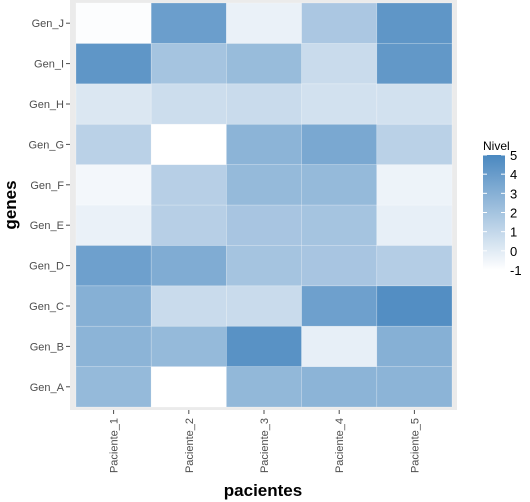 The image size is (530, 502). Describe the element at coordinates (516, 270) in the screenshot. I see `legend-label: -1` at that location.